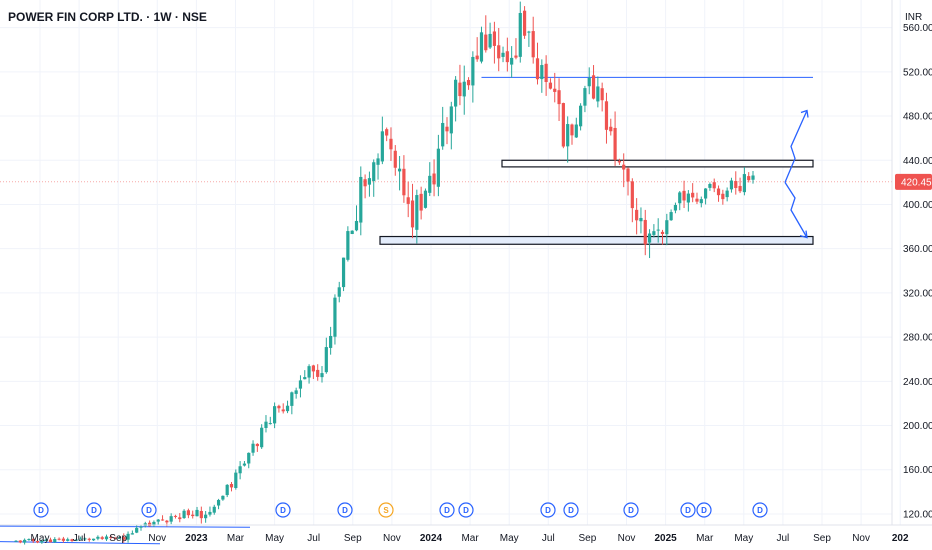 The image size is (932, 550). Describe the element at coordinates (917, 293) in the screenshot. I see `y-tick-label: 320.00` at that location.